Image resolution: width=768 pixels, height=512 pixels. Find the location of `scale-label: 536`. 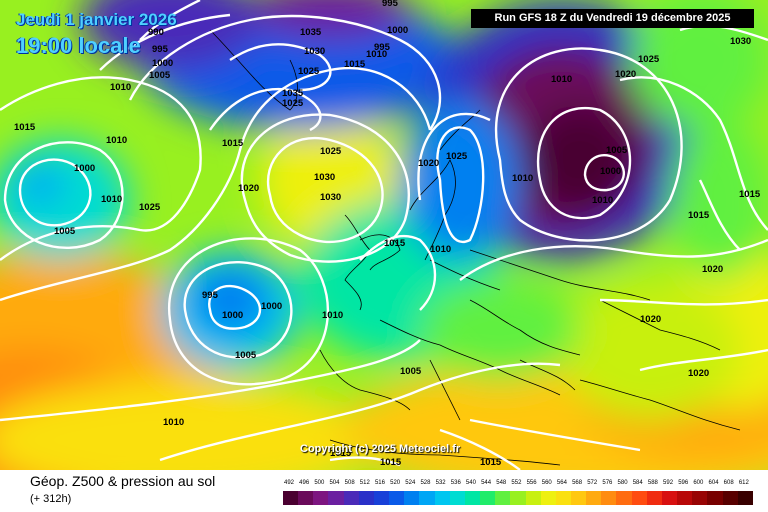

scale-label: 536 is located at coordinates (455, 483).